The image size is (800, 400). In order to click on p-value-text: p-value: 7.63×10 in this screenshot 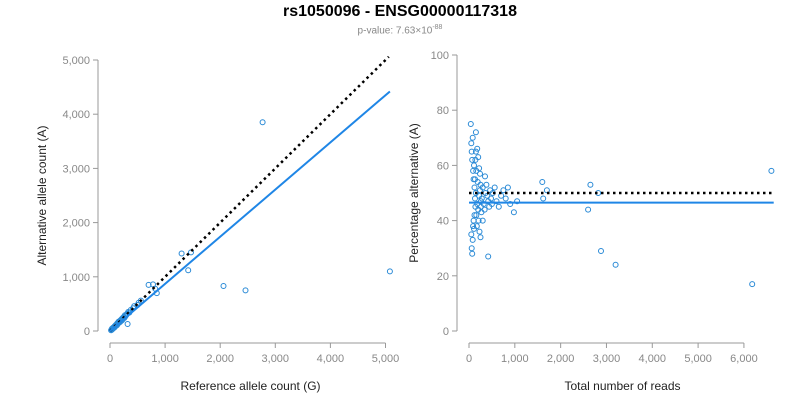, I will do `click(395, 31)`.